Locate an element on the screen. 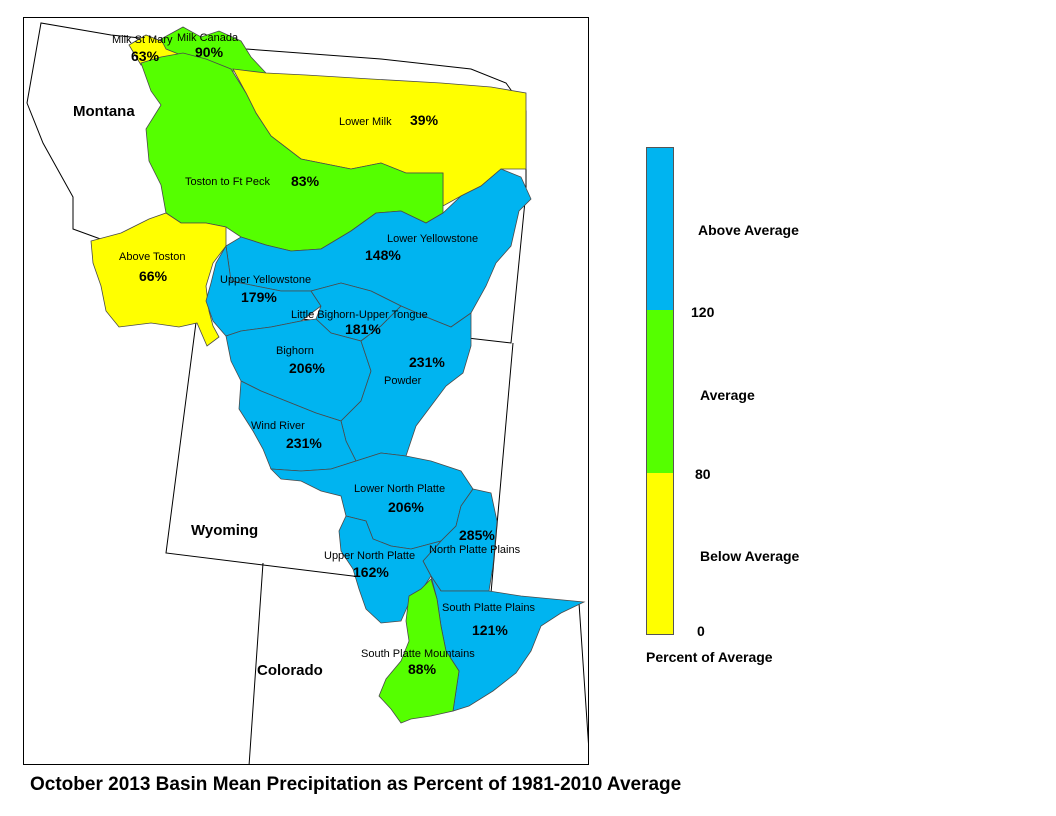 This screenshot has width=1056, height=816. basin-label-milk-canada: Milk Canada is located at coordinates (208, 38).